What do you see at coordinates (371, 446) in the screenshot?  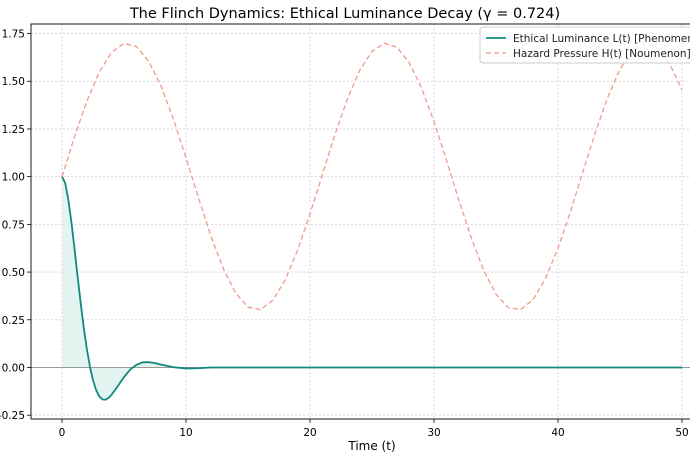 I see `x-axis-label: Time (t)` at bounding box center [371, 446].